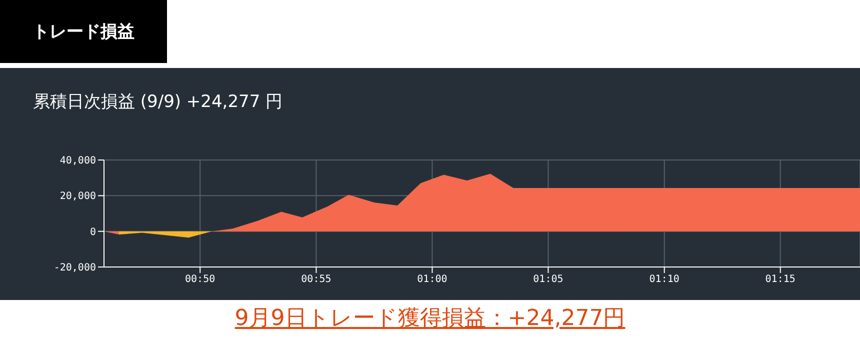 The image size is (860, 341). I want to click on chart-subtitle: 累積日次損益 (9/9) +24,277 円, so click(158, 102).